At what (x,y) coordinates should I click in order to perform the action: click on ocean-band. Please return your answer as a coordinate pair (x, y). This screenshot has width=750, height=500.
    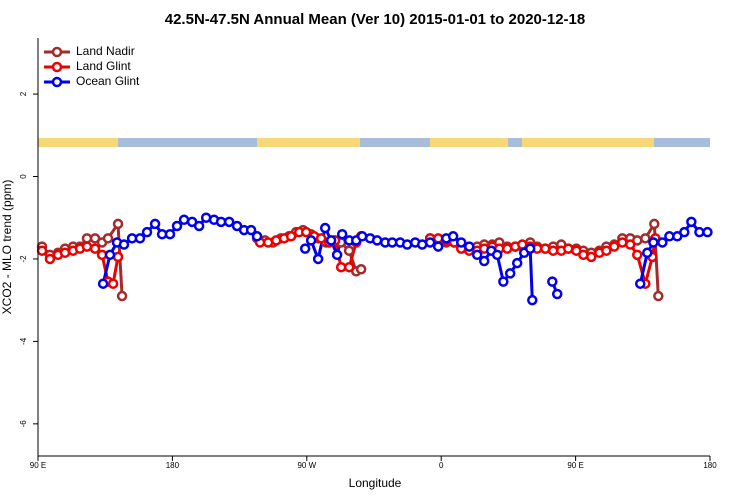
    Looking at the image, I should click on (374, 142).